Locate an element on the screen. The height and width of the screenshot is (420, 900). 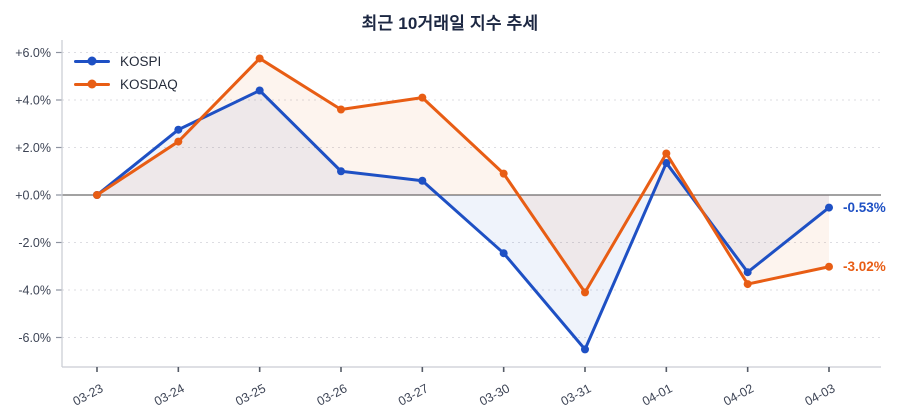
x-tick-label: 03-27 is located at coordinates (413, 394).